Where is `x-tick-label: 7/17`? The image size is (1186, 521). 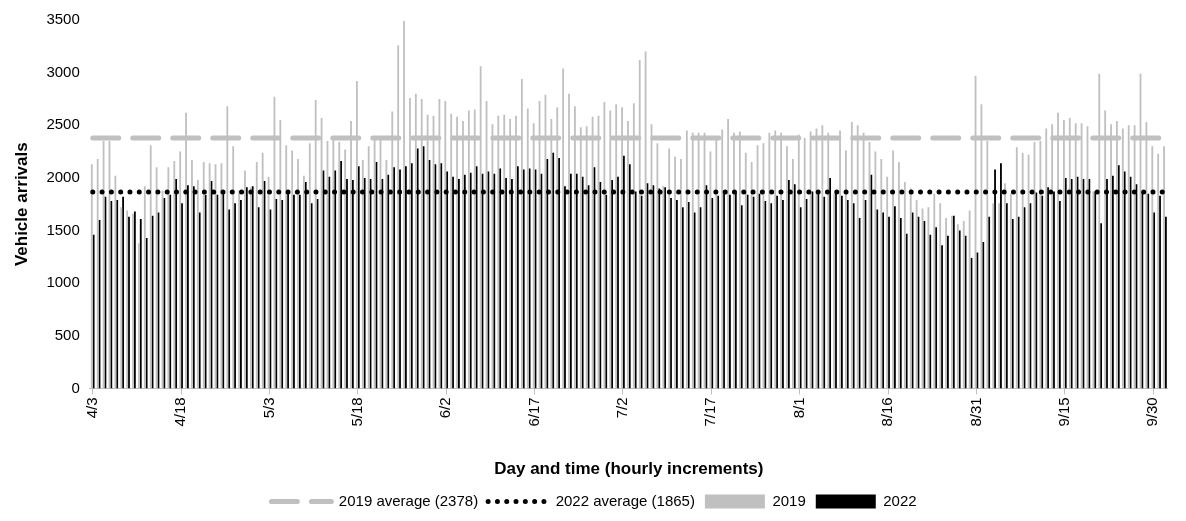 x-tick-label: 7/17 is located at coordinates (710, 412).